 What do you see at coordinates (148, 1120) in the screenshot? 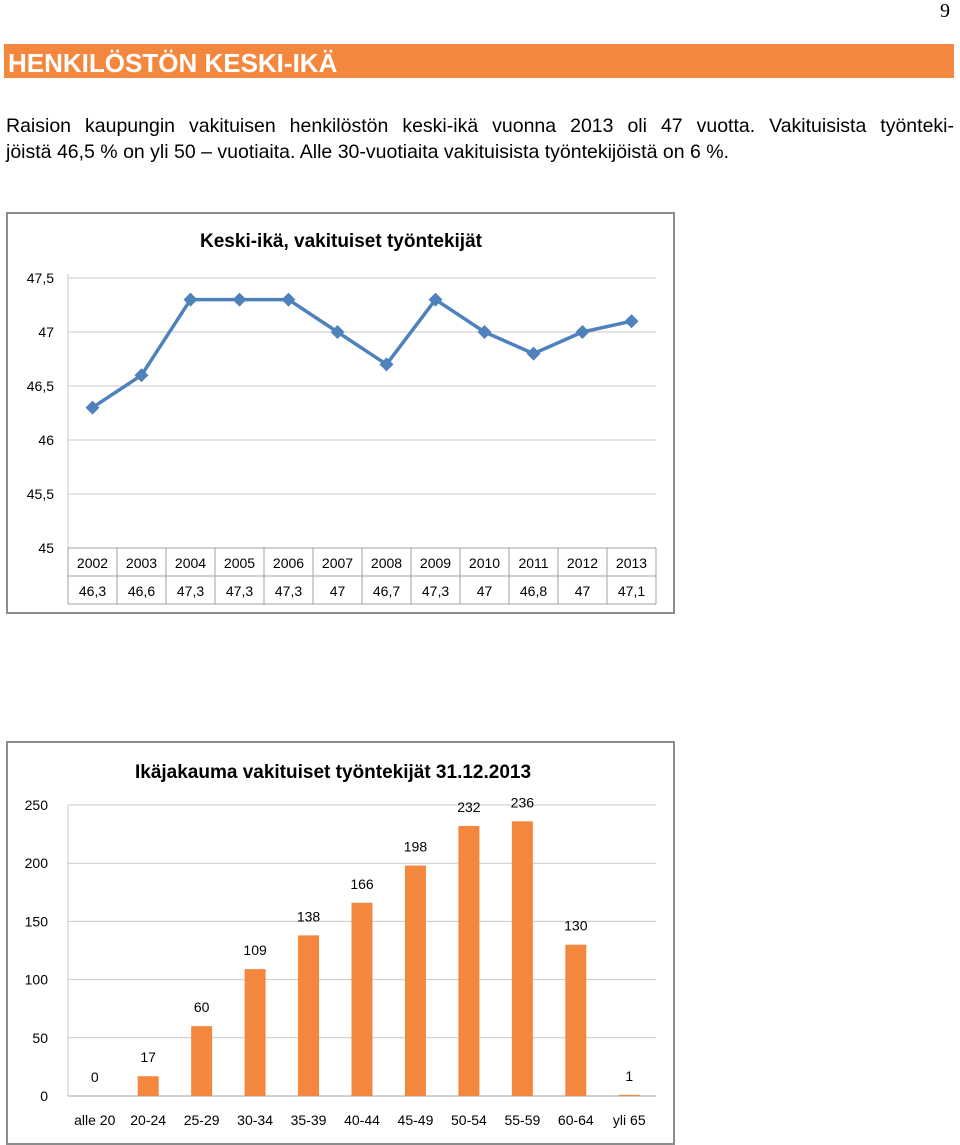
I see `x-tick-label: 20-24` at bounding box center [148, 1120].